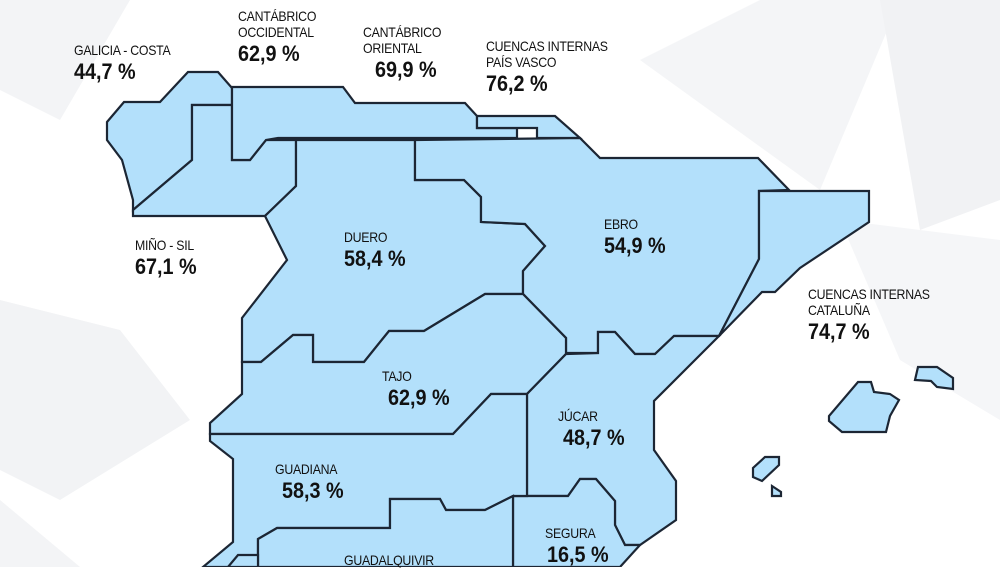 This screenshot has width=1000, height=568. Describe the element at coordinates (521, 62) in the screenshot. I see `basin-name: PAÍS VASCO` at that location.